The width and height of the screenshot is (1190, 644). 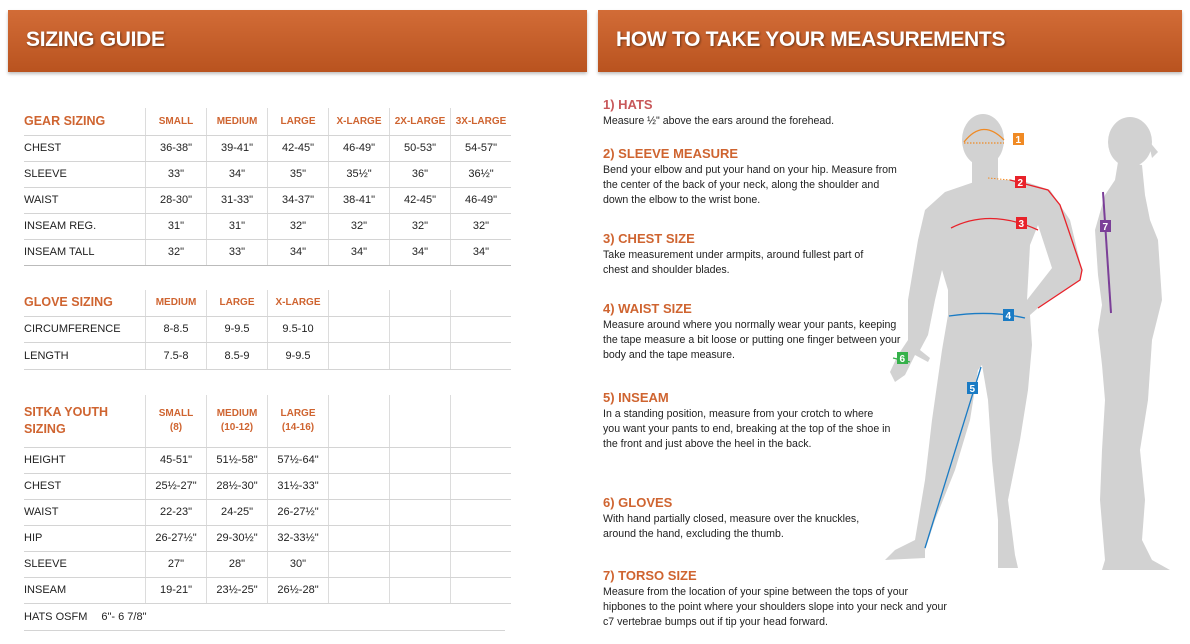 I want to click on table-cell: 39-41", so click(x=237, y=148).